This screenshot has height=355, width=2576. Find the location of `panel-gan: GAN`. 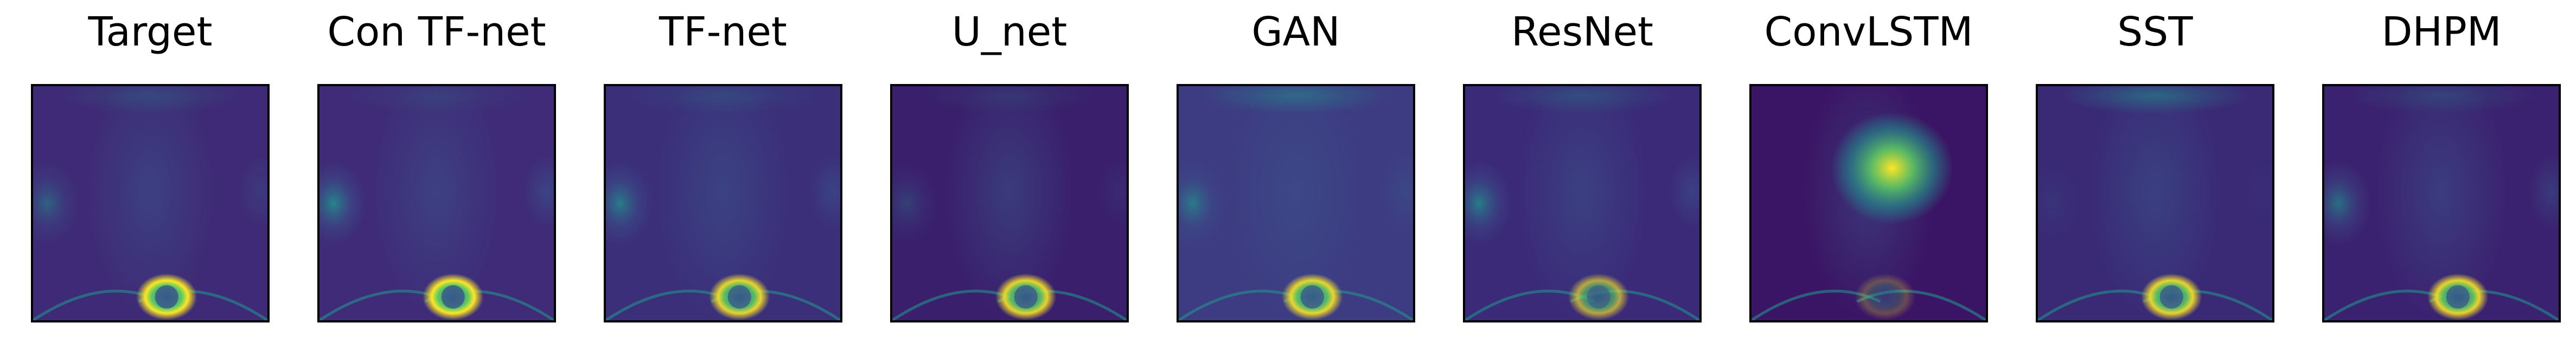

panel-gan: GAN is located at coordinates (1296, 177).